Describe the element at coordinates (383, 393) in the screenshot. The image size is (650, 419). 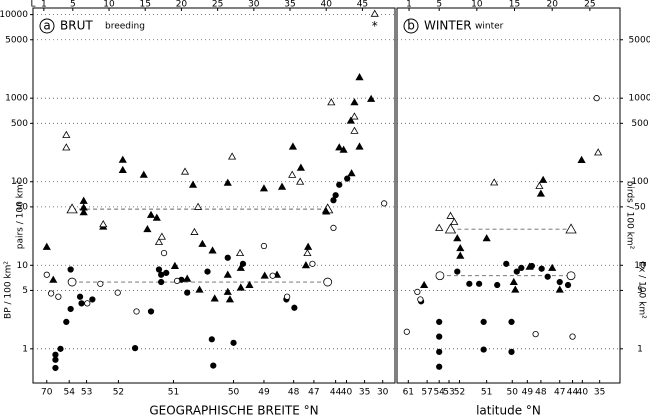
I see `x-tick-label: 30` at that location.